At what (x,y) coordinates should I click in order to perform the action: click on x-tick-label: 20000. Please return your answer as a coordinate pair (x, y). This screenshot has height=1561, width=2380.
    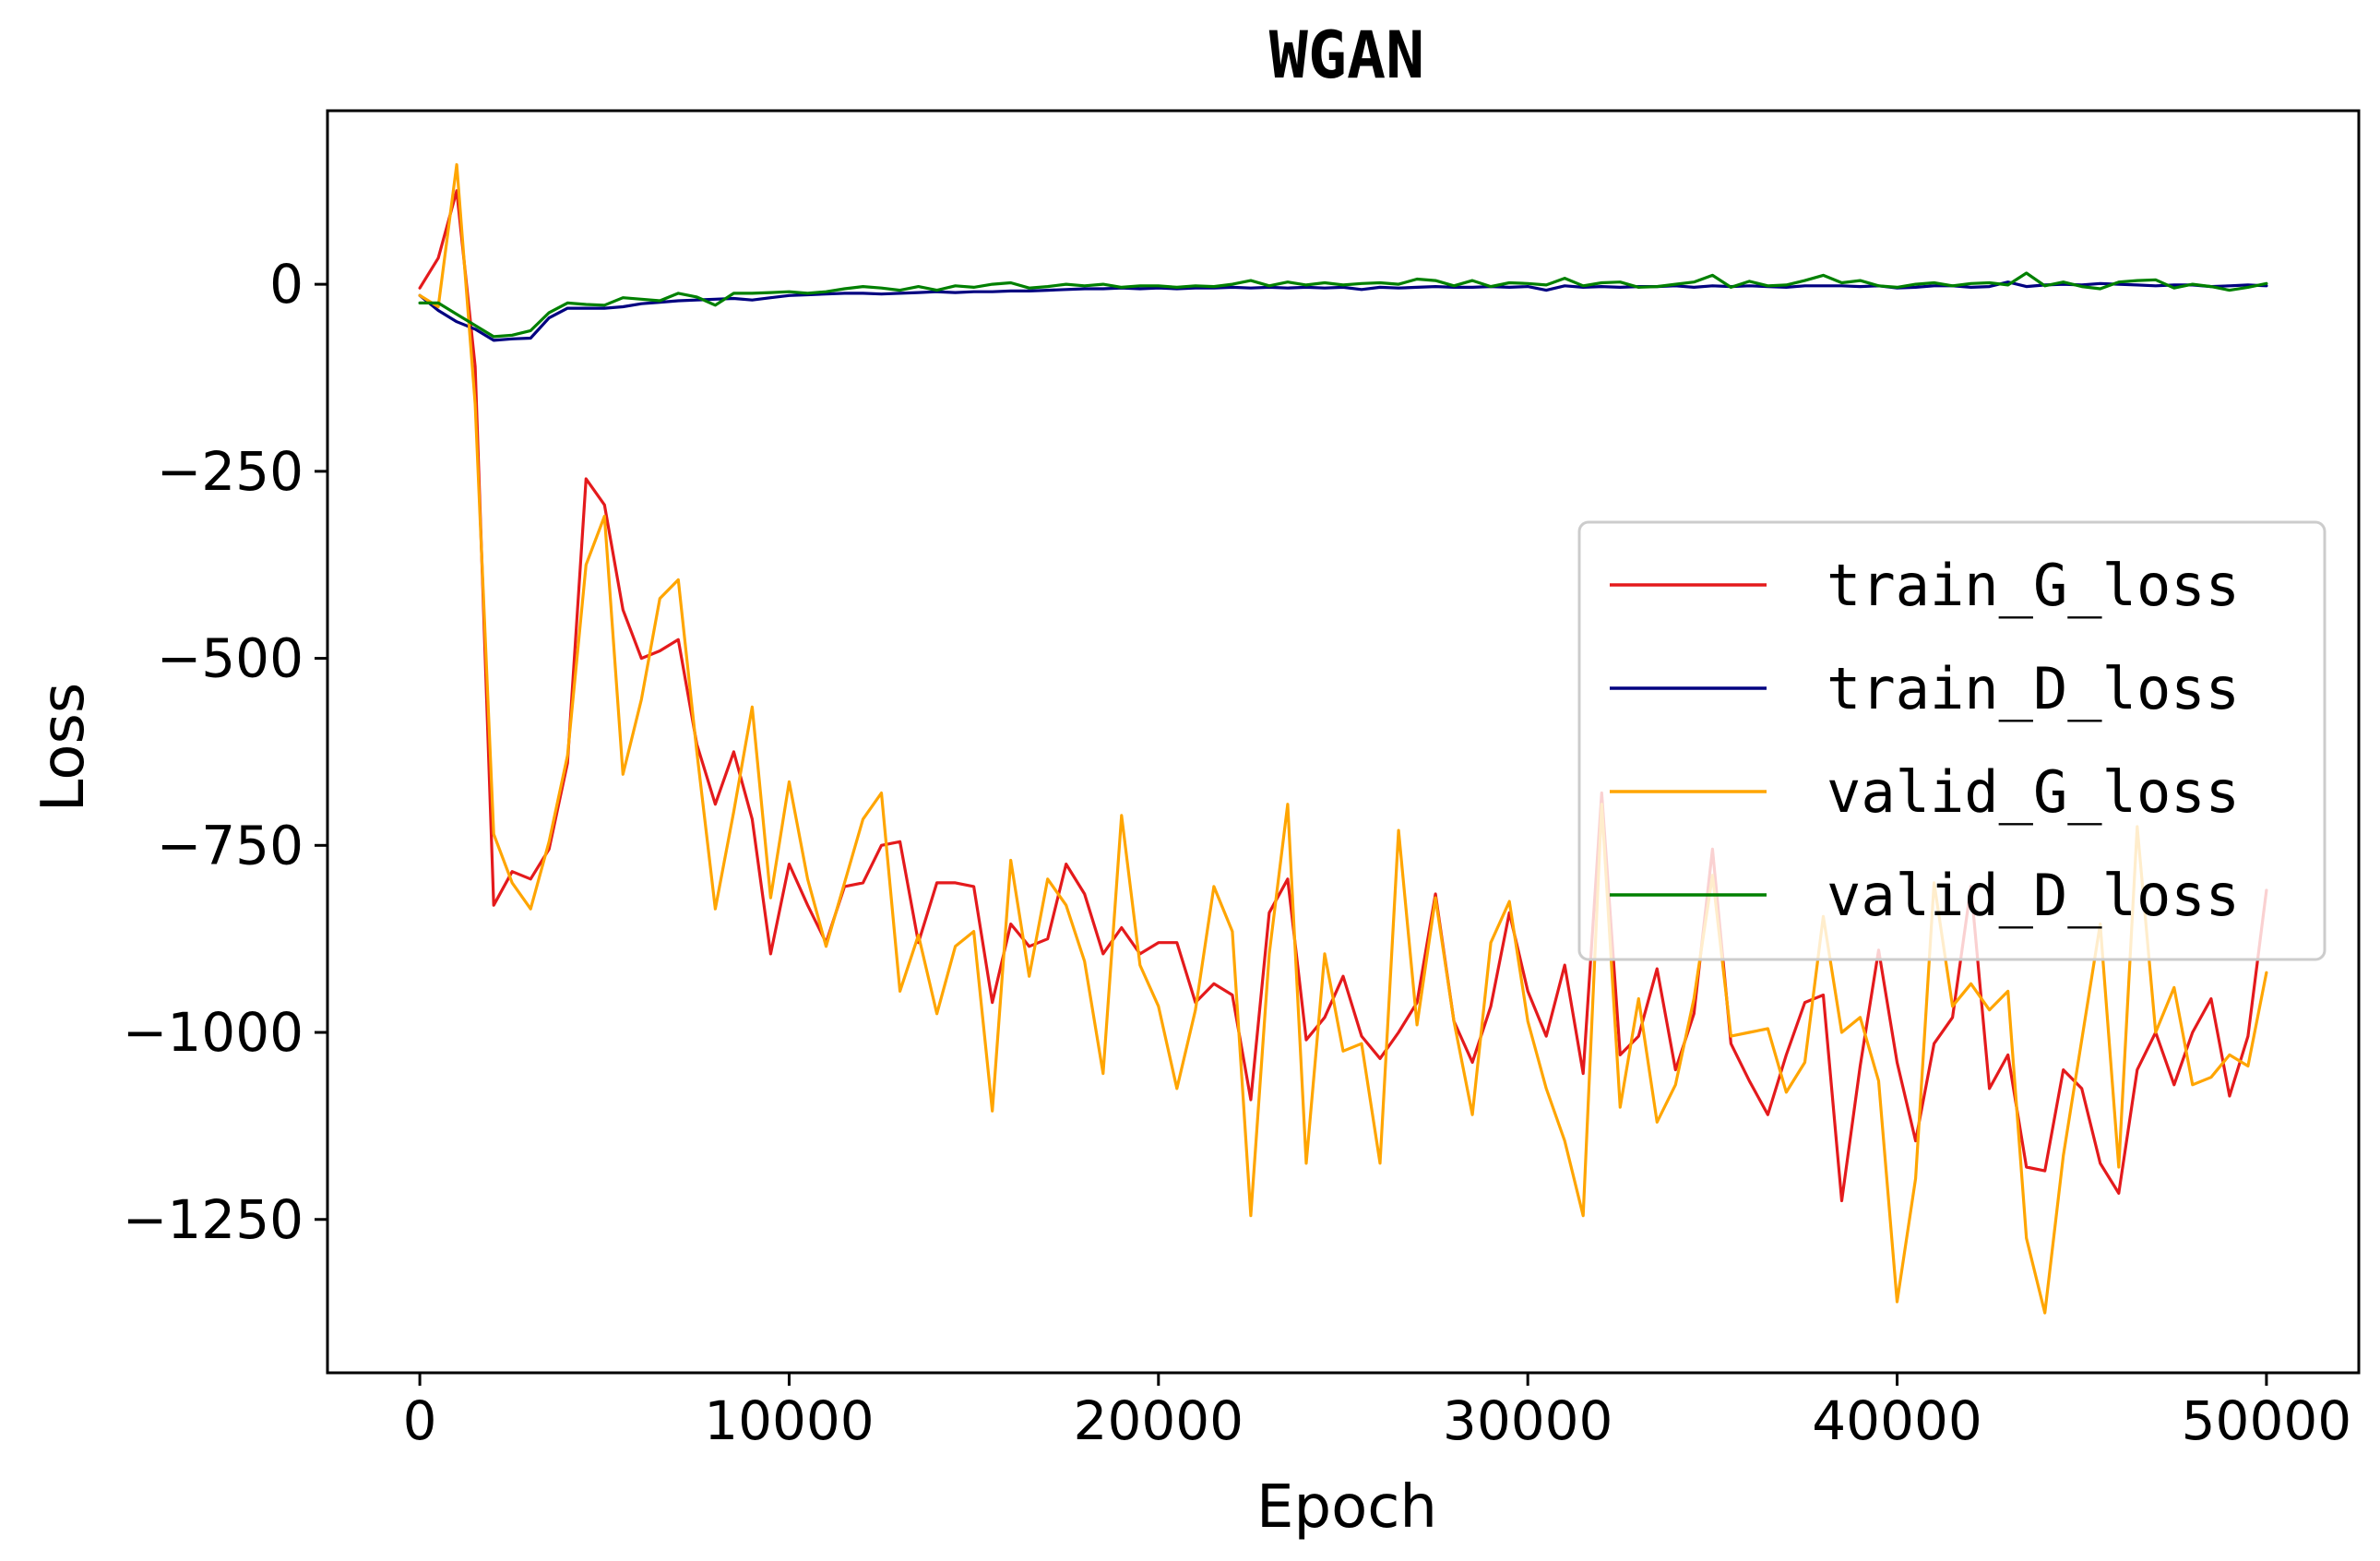
    Looking at the image, I should click on (1159, 1420).